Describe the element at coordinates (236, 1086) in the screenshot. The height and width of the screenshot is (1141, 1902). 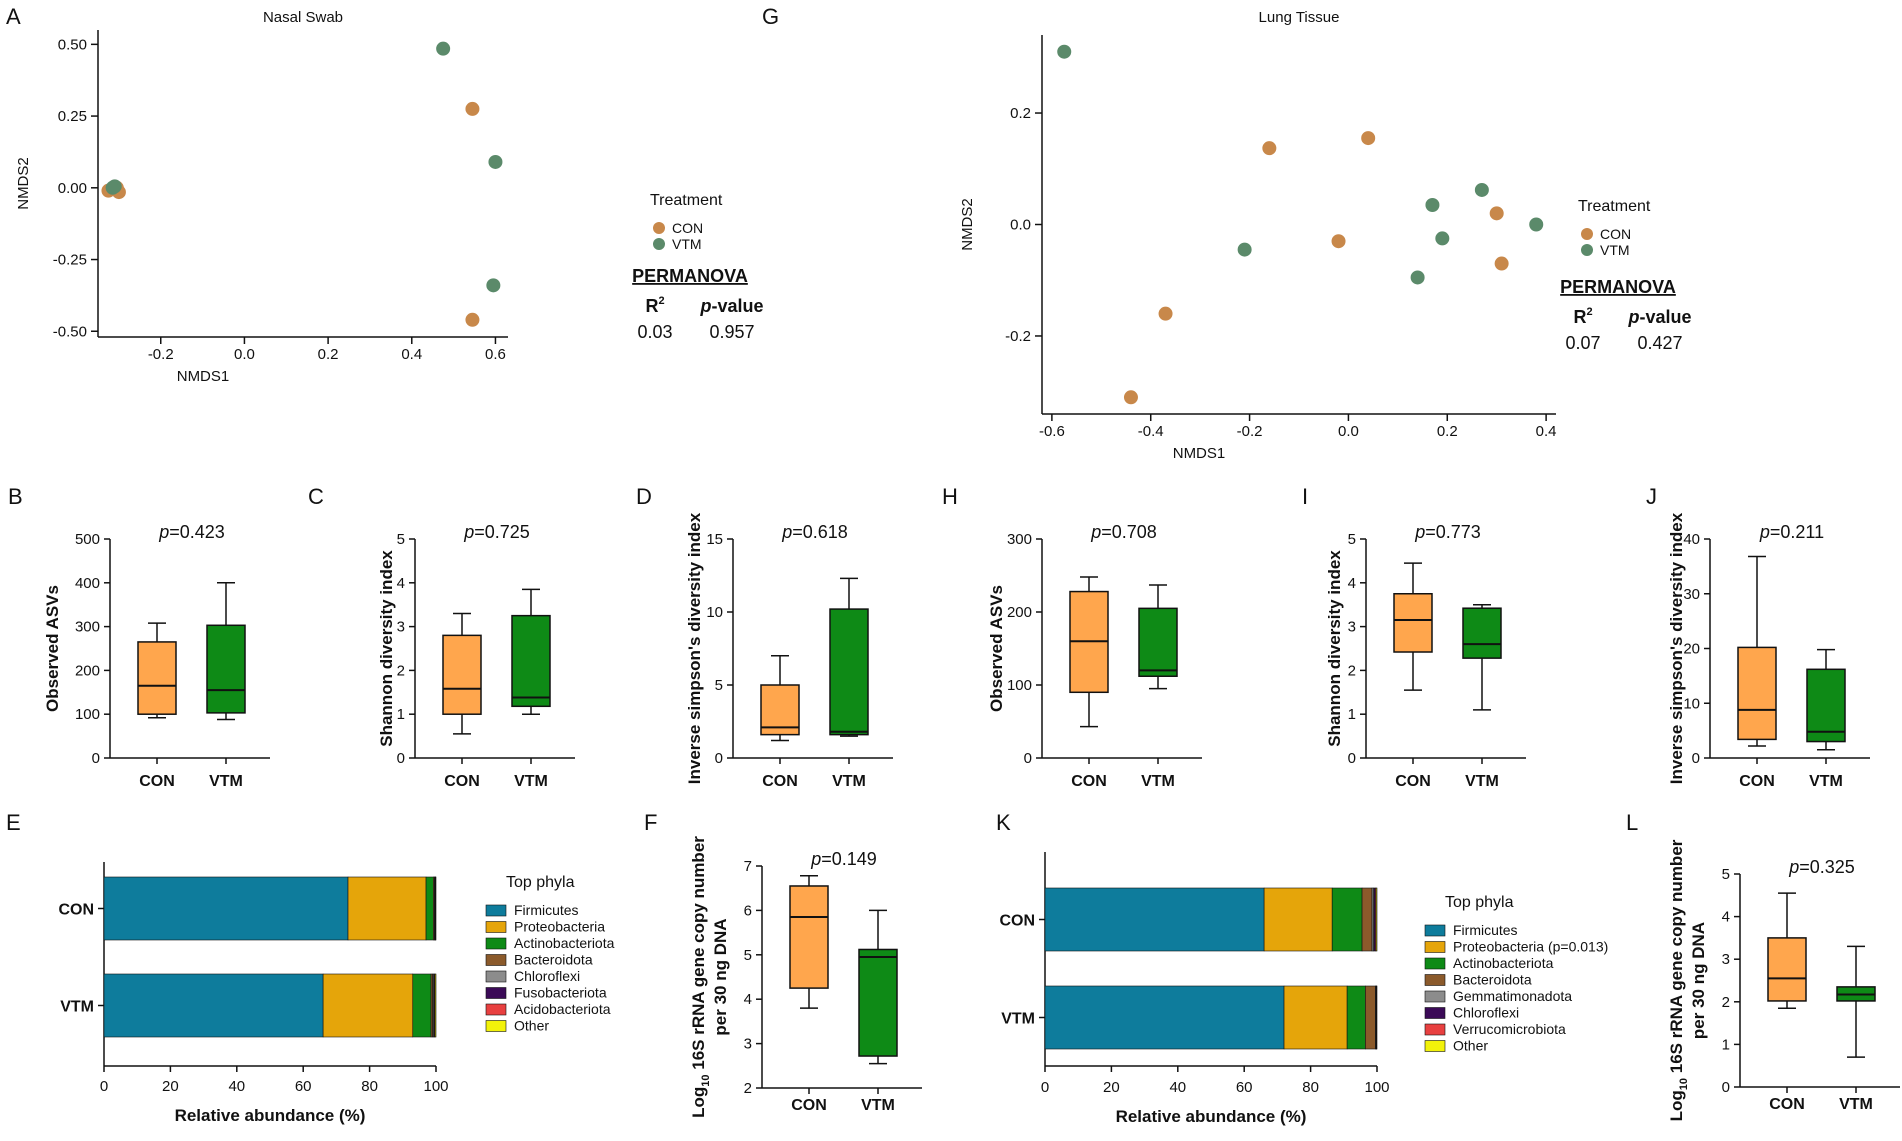
I see `x-tick-label: 40` at that location.